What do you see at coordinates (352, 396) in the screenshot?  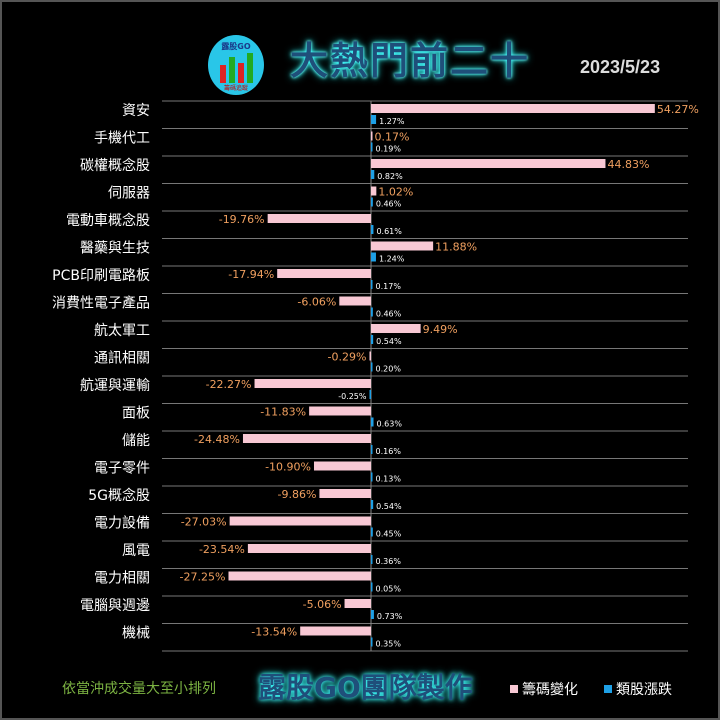 I see `sector-change-label: -0.25%` at bounding box center [352, 396].